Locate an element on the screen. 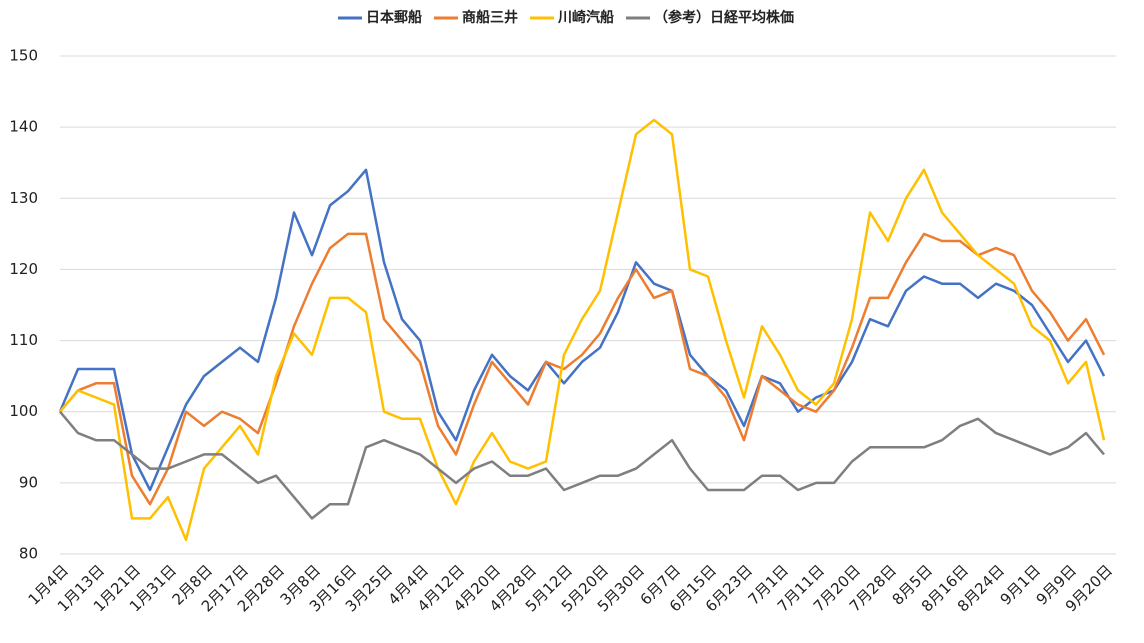  y-tick-label: 100 is located at coordinates (23, 411).